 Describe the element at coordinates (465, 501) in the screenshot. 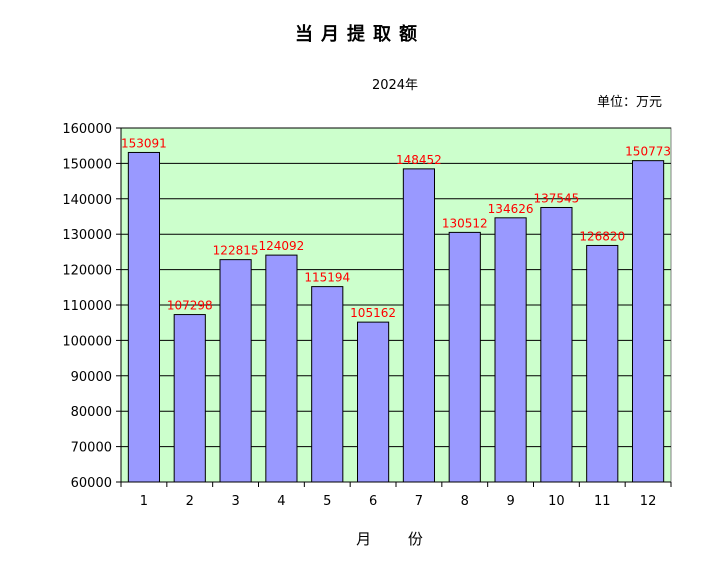

I see `x-tick-label: 8` at that location.